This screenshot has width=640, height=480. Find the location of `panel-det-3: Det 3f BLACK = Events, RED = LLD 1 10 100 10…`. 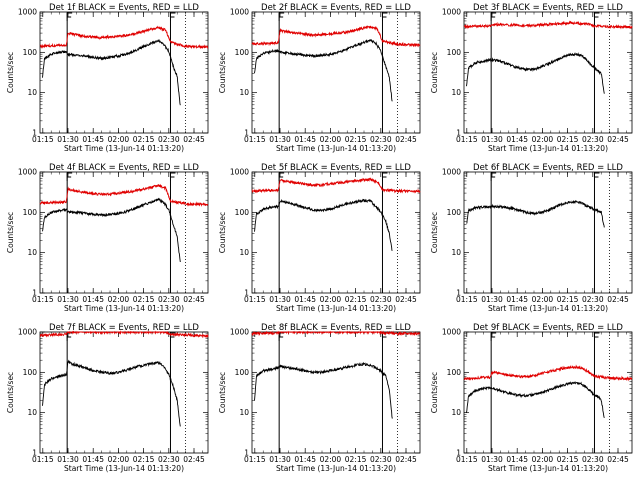

panel-det-3: Det 3f BLACK = Events, RED = LLD 1 10 100 10… is located at coordinates (531, 78).